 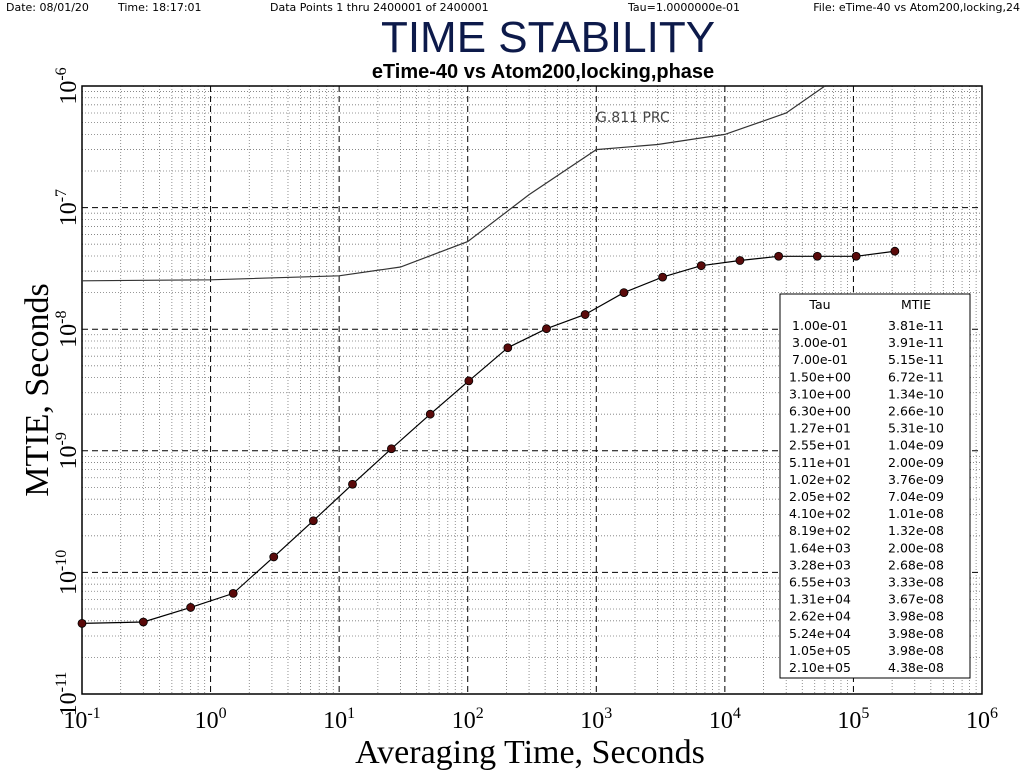 What do you see at coordinates (548, 37) in the screenshot?
I see `chart-title: TIME STABILITY` at bounding box center [548, 37].